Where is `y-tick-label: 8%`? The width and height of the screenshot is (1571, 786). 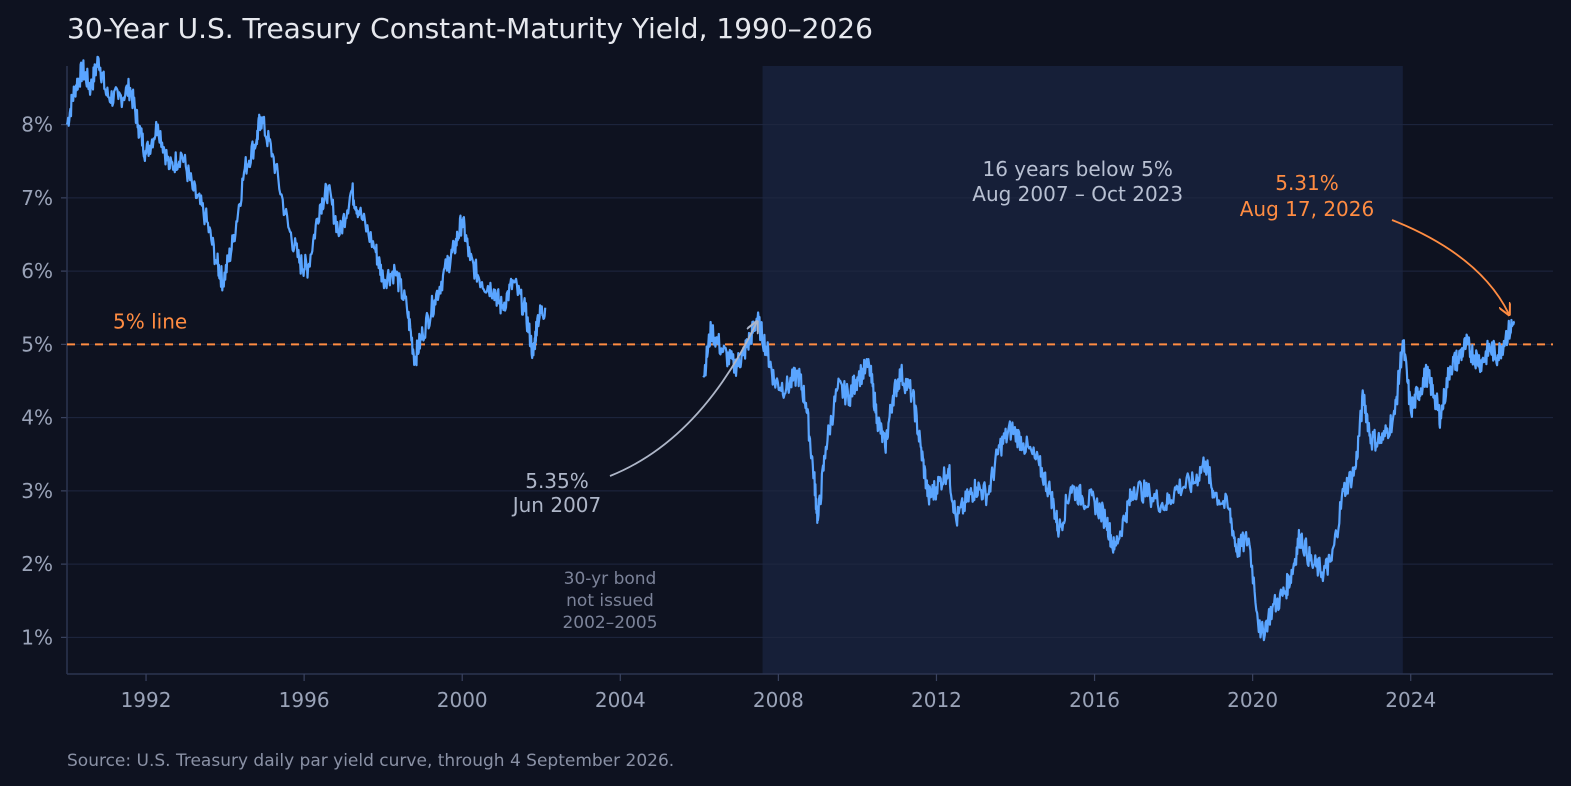
y-tick-label: 8% is located at coordinates (37, 125).